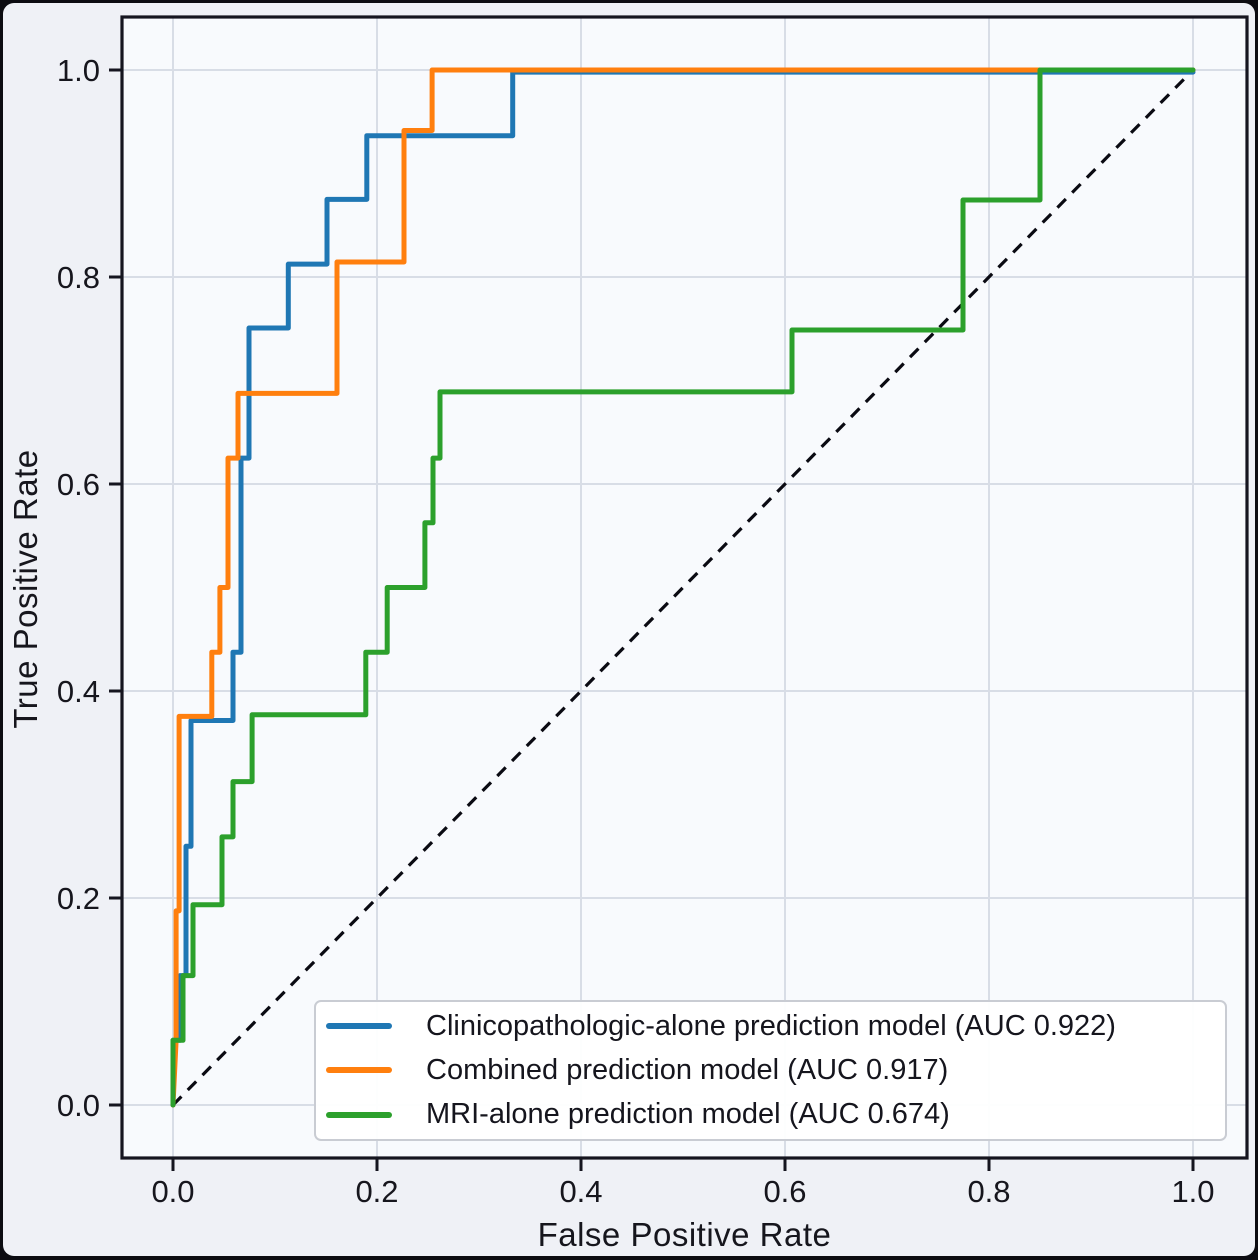 The width and height of the screenshot is (1258, 1260). I want to click on x-tick-label: 1.0, so click(1192, 1191).